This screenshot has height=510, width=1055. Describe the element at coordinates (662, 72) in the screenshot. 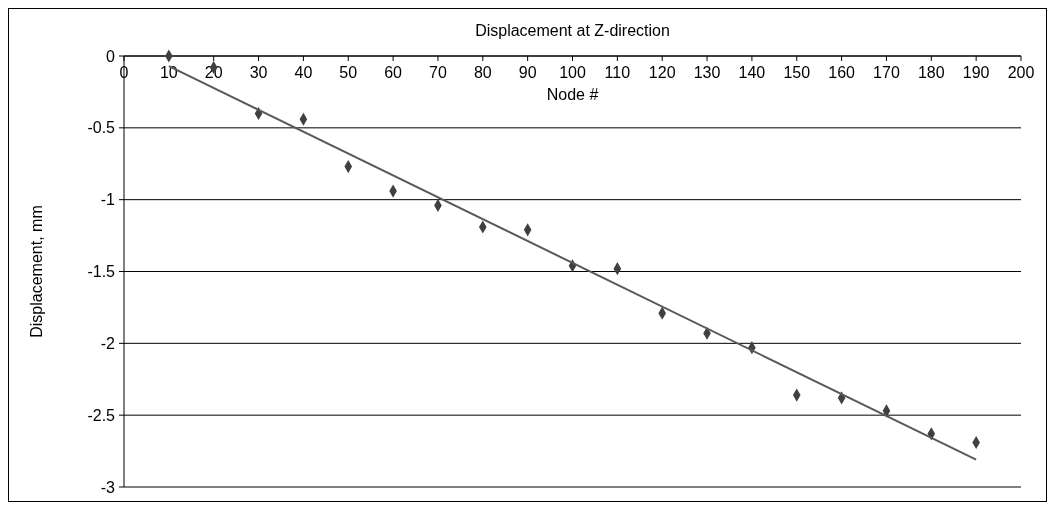

I see `x-tick-label: 120` at that location.